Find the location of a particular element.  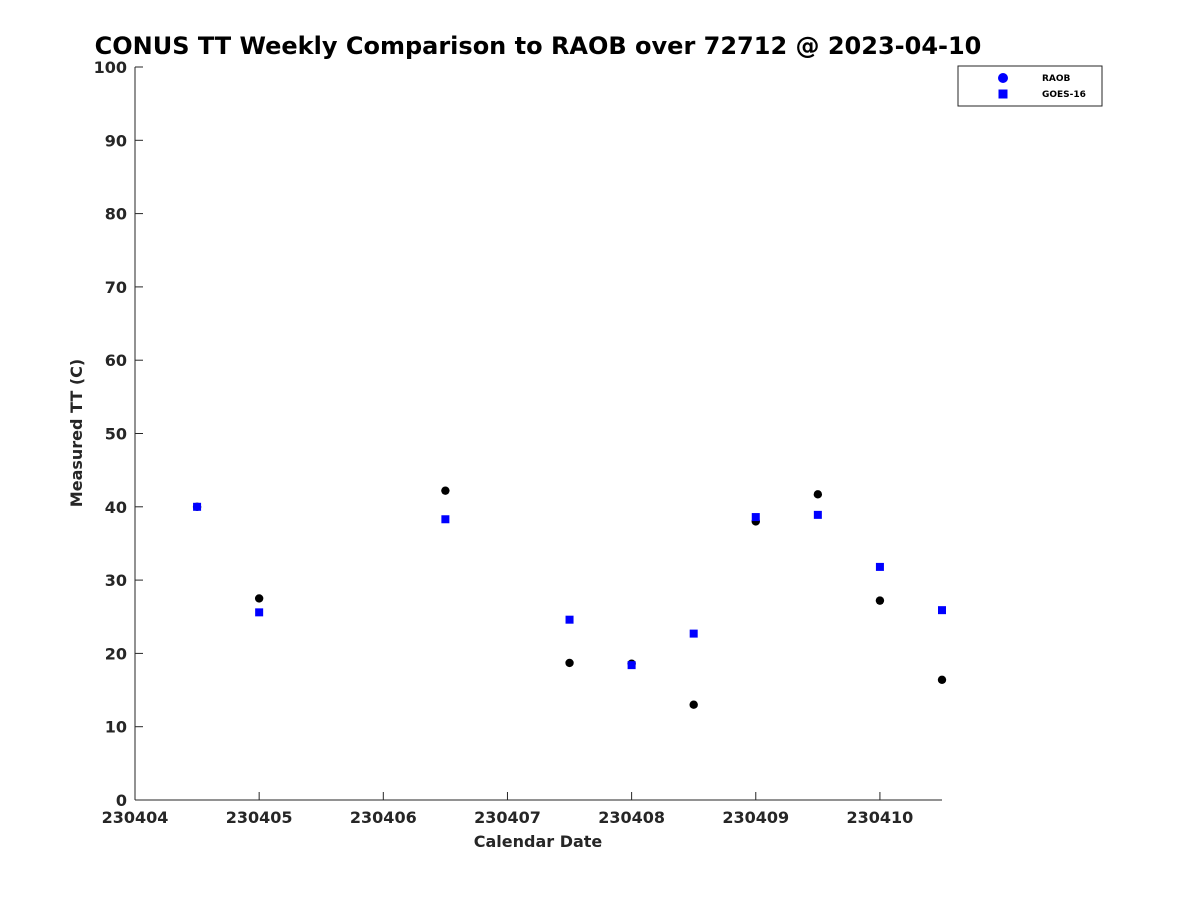

legend-box is located at coordinates (1030, 86).